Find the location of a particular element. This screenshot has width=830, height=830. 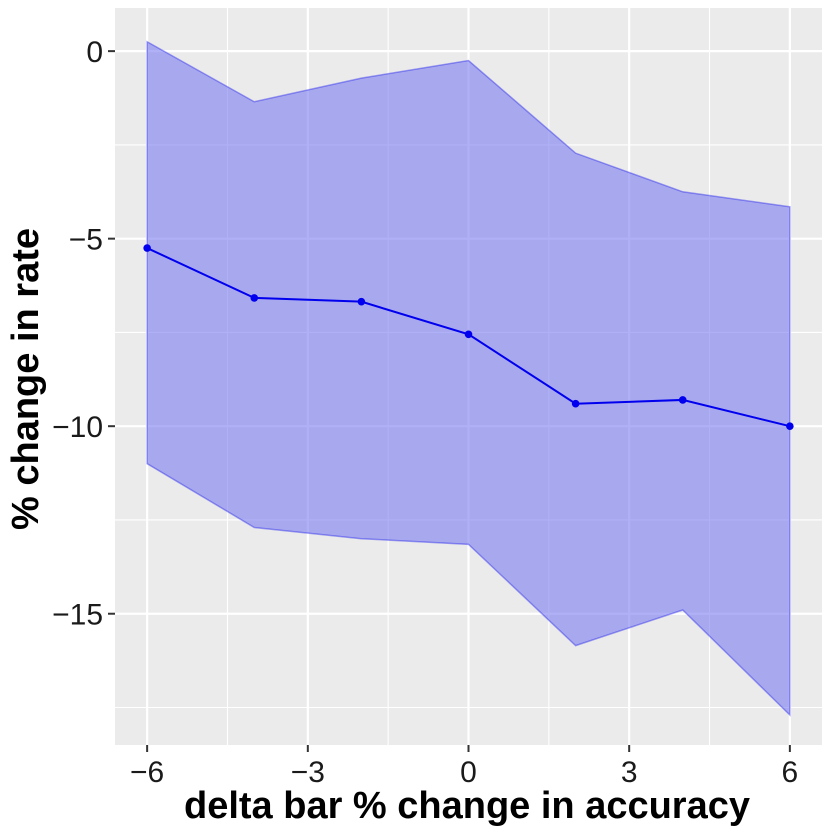

x-tick-label: 3 is located at coordinates (629, 772).